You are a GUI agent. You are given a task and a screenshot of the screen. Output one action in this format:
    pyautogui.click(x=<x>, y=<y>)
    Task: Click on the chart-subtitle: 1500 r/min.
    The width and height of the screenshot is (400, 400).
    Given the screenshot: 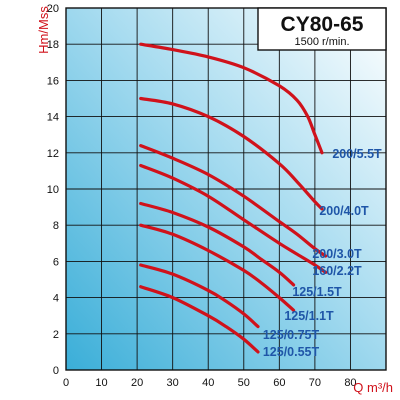 What is the action you would take?
    pyautogui.click(x=321, y=42)
    